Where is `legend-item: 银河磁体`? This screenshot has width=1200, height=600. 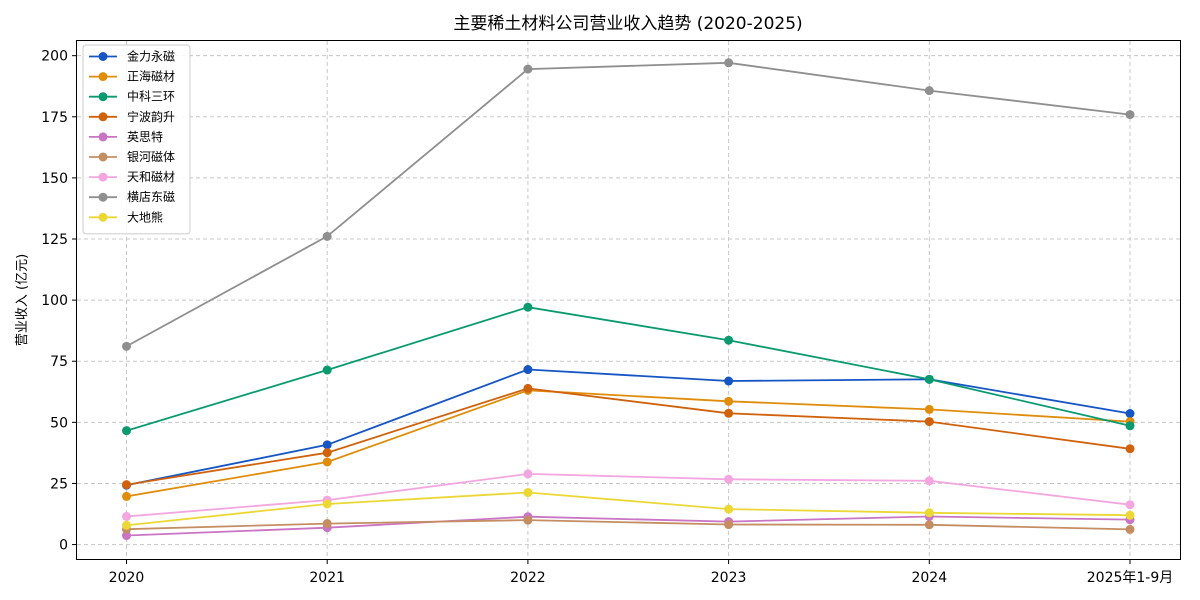
legend-item: 银河磁体 is located at coordinates (132, 156).